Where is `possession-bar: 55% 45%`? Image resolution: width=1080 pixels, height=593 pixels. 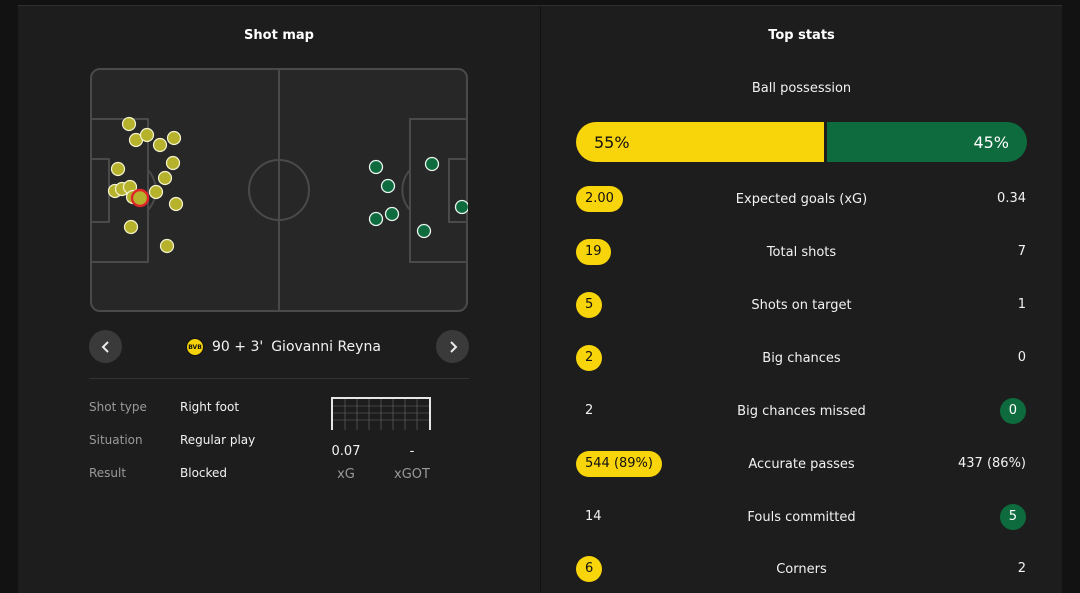
possession-bar: 55% 45% is located at coordinates (801, 142).